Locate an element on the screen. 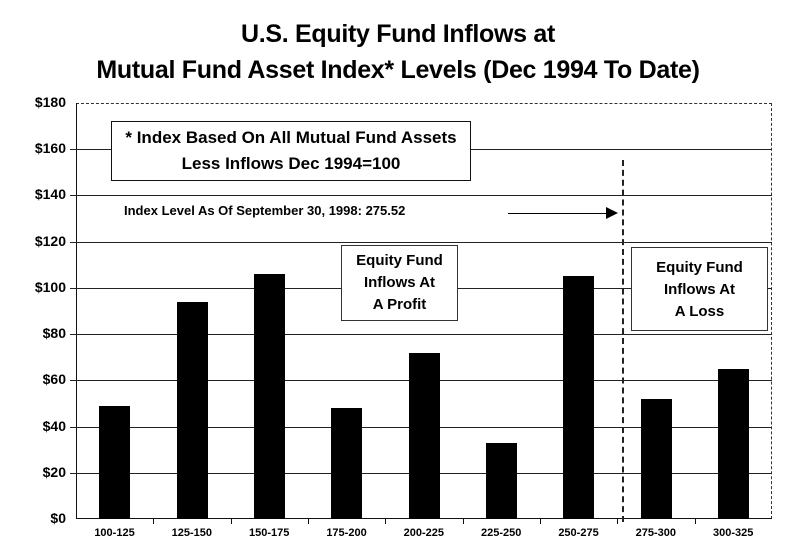  loss-region-label: Equity Fund Inflows At A Loss is located at coordinates (699, 289).